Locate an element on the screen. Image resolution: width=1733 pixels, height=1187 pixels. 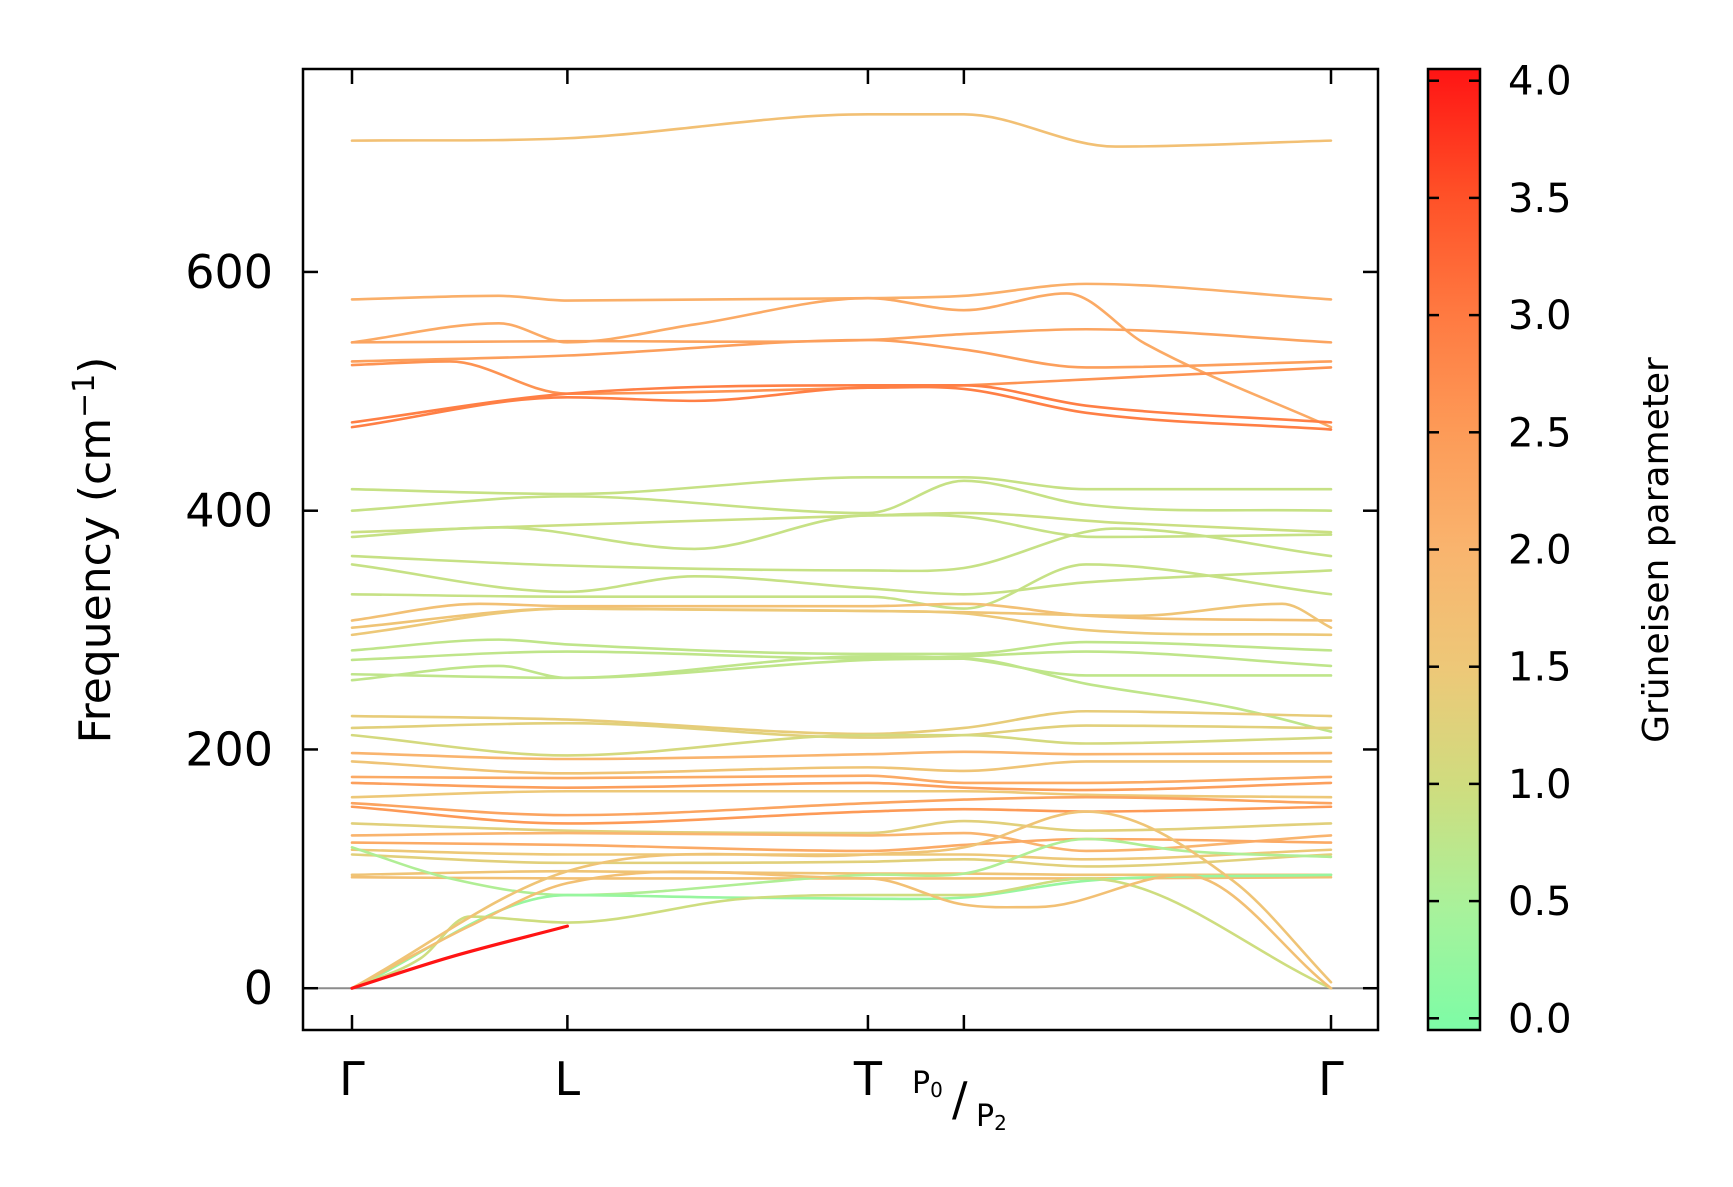
x-tick-label-0: Γ is located at coordinates (352, 1079).